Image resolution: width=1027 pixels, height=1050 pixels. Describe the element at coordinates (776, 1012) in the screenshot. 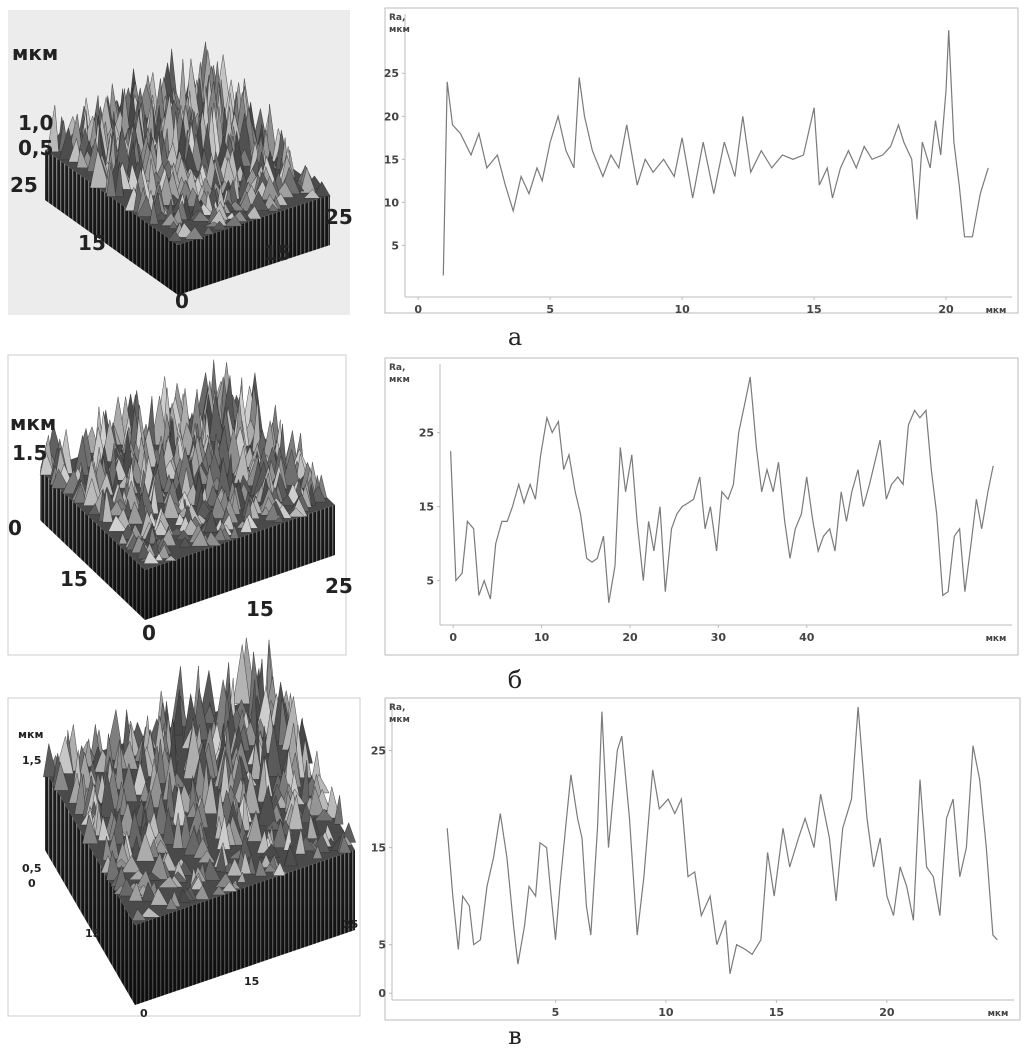

I see `x-tick-label: 15` at that location.